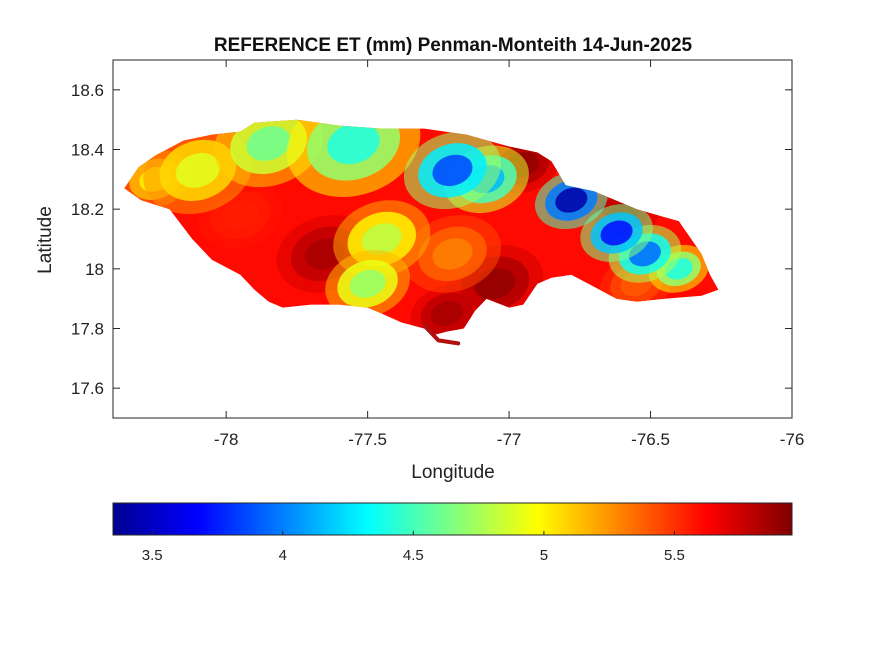 The height and width of the screenshot is (656, 875). What do you see at coordinates (152, 555) in the screenshot?
I see `colorbar-tick-label: 3.5` at bounding box center [152, 555].